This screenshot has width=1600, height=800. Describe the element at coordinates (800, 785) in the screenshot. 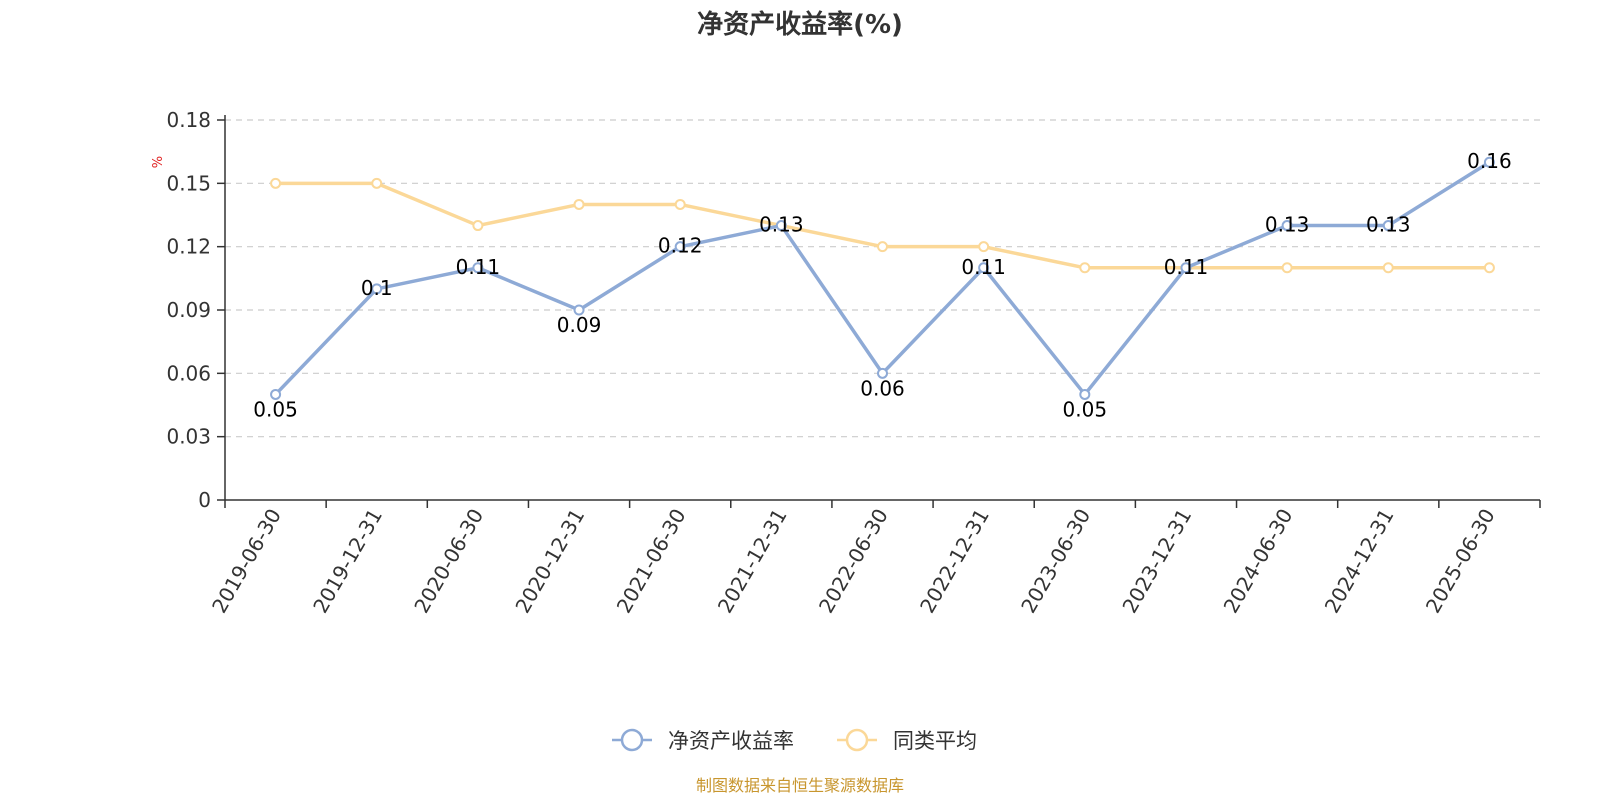

I see `data-source-note: 制图数据来自恒生聚源数据库` at that location.